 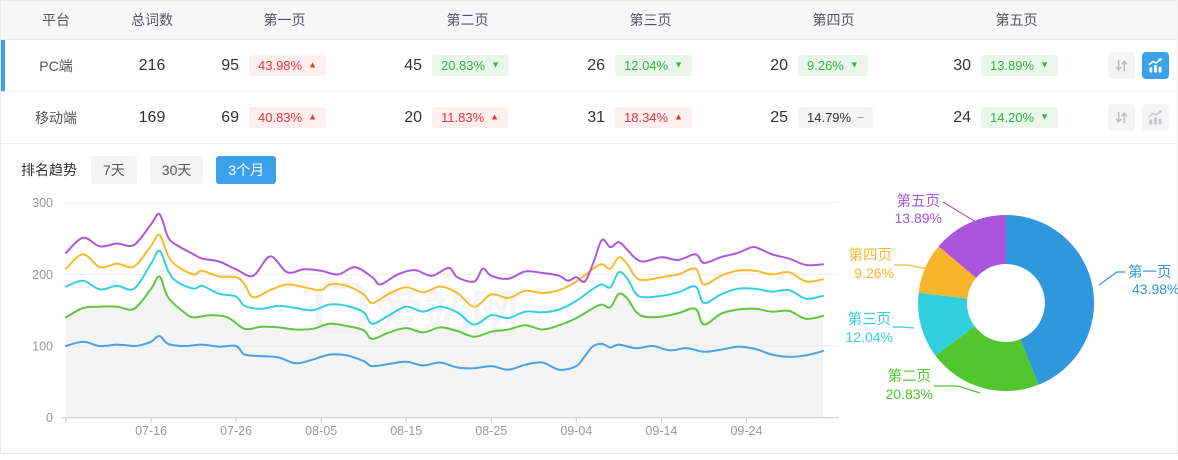 I want to click on page-count: 20, so click(x=413, y=117).